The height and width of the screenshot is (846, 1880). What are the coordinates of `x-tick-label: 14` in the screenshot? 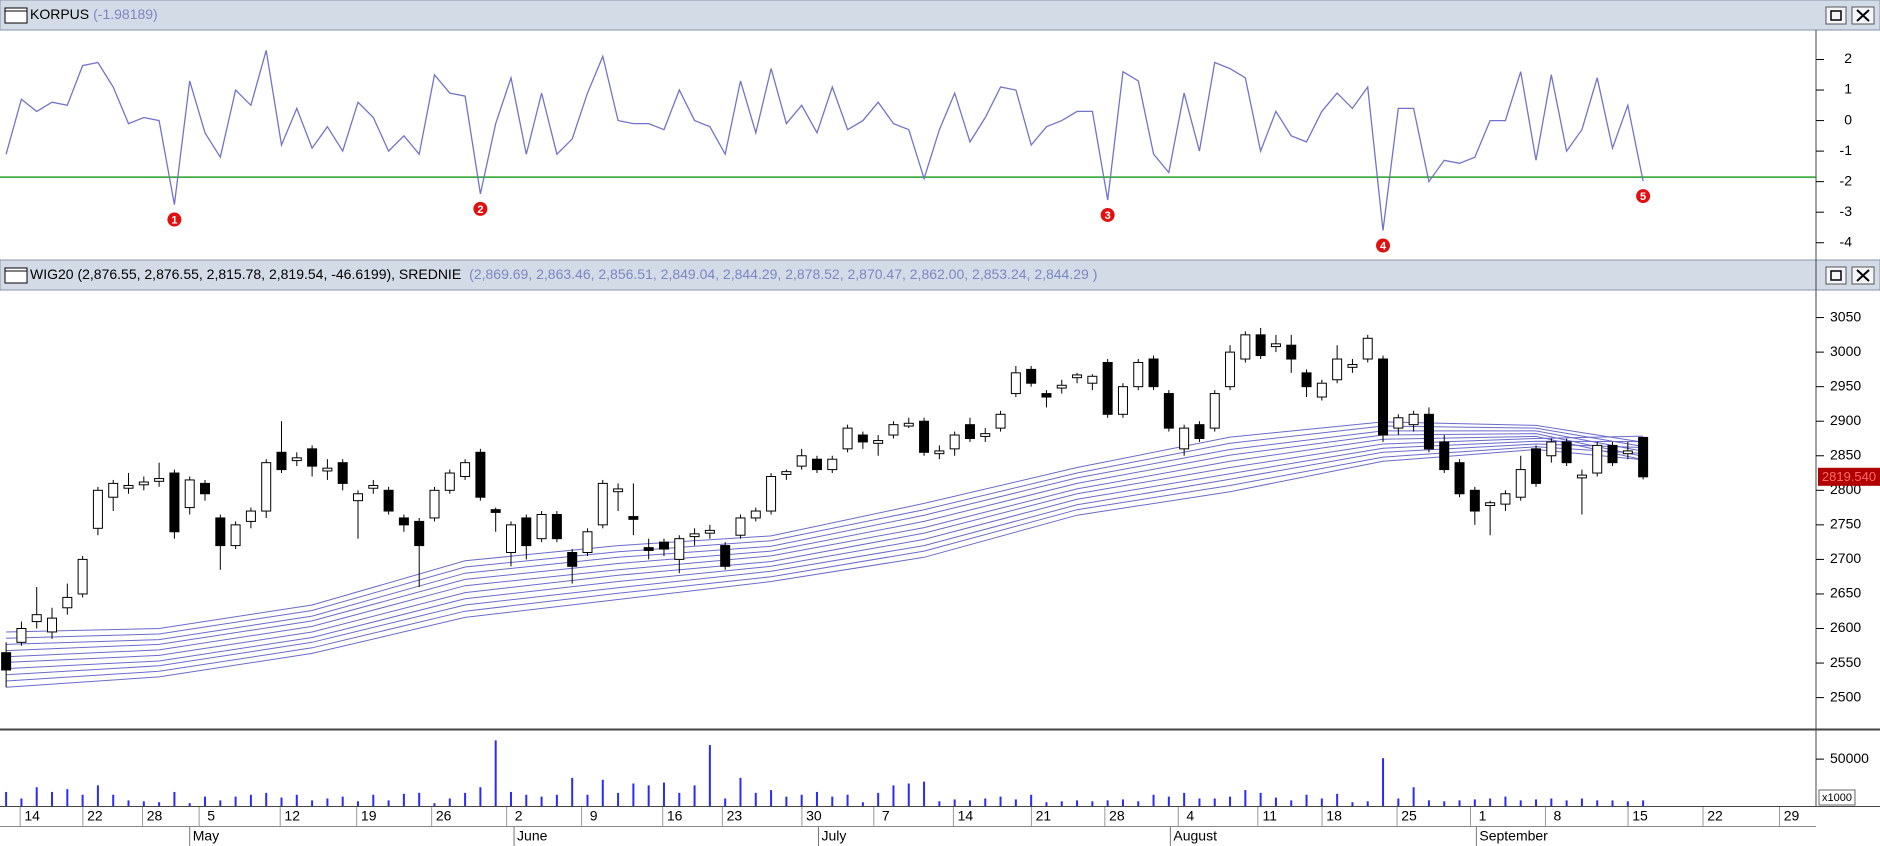 It's located at (32, 816).